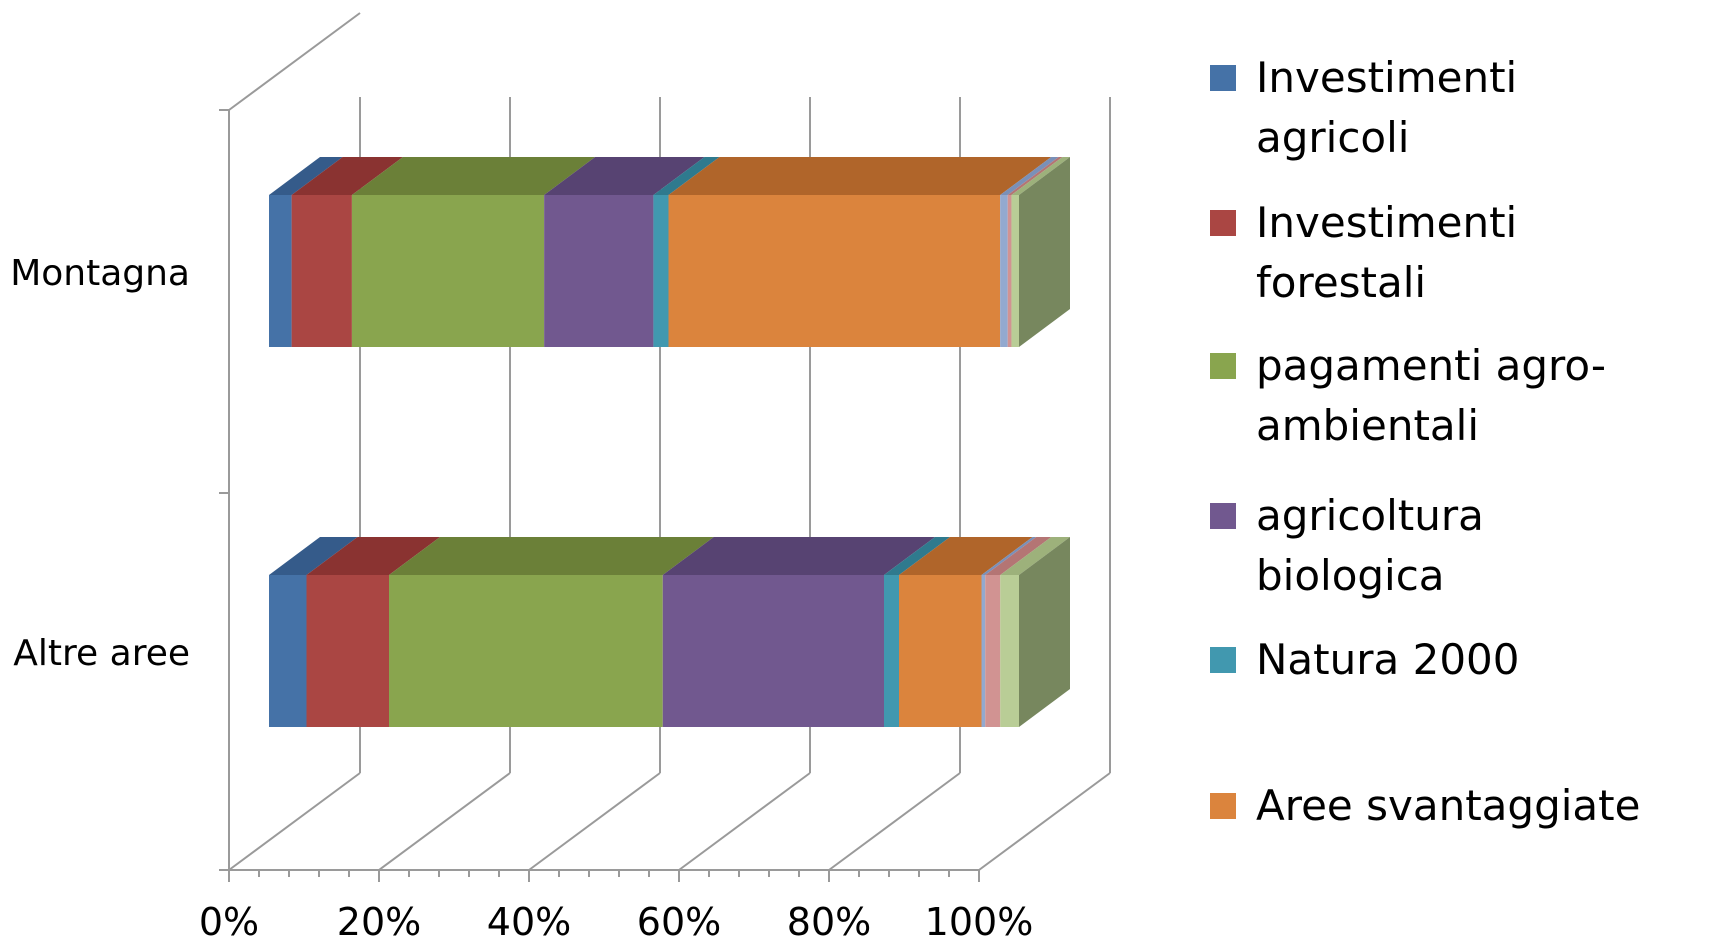 This screenshot has width=1721, height=940. What do you see at coordinates (1370, 545) in the screenshot?
I see `legend-label: agricoltura biologica` at bounding box center [1370, 545].